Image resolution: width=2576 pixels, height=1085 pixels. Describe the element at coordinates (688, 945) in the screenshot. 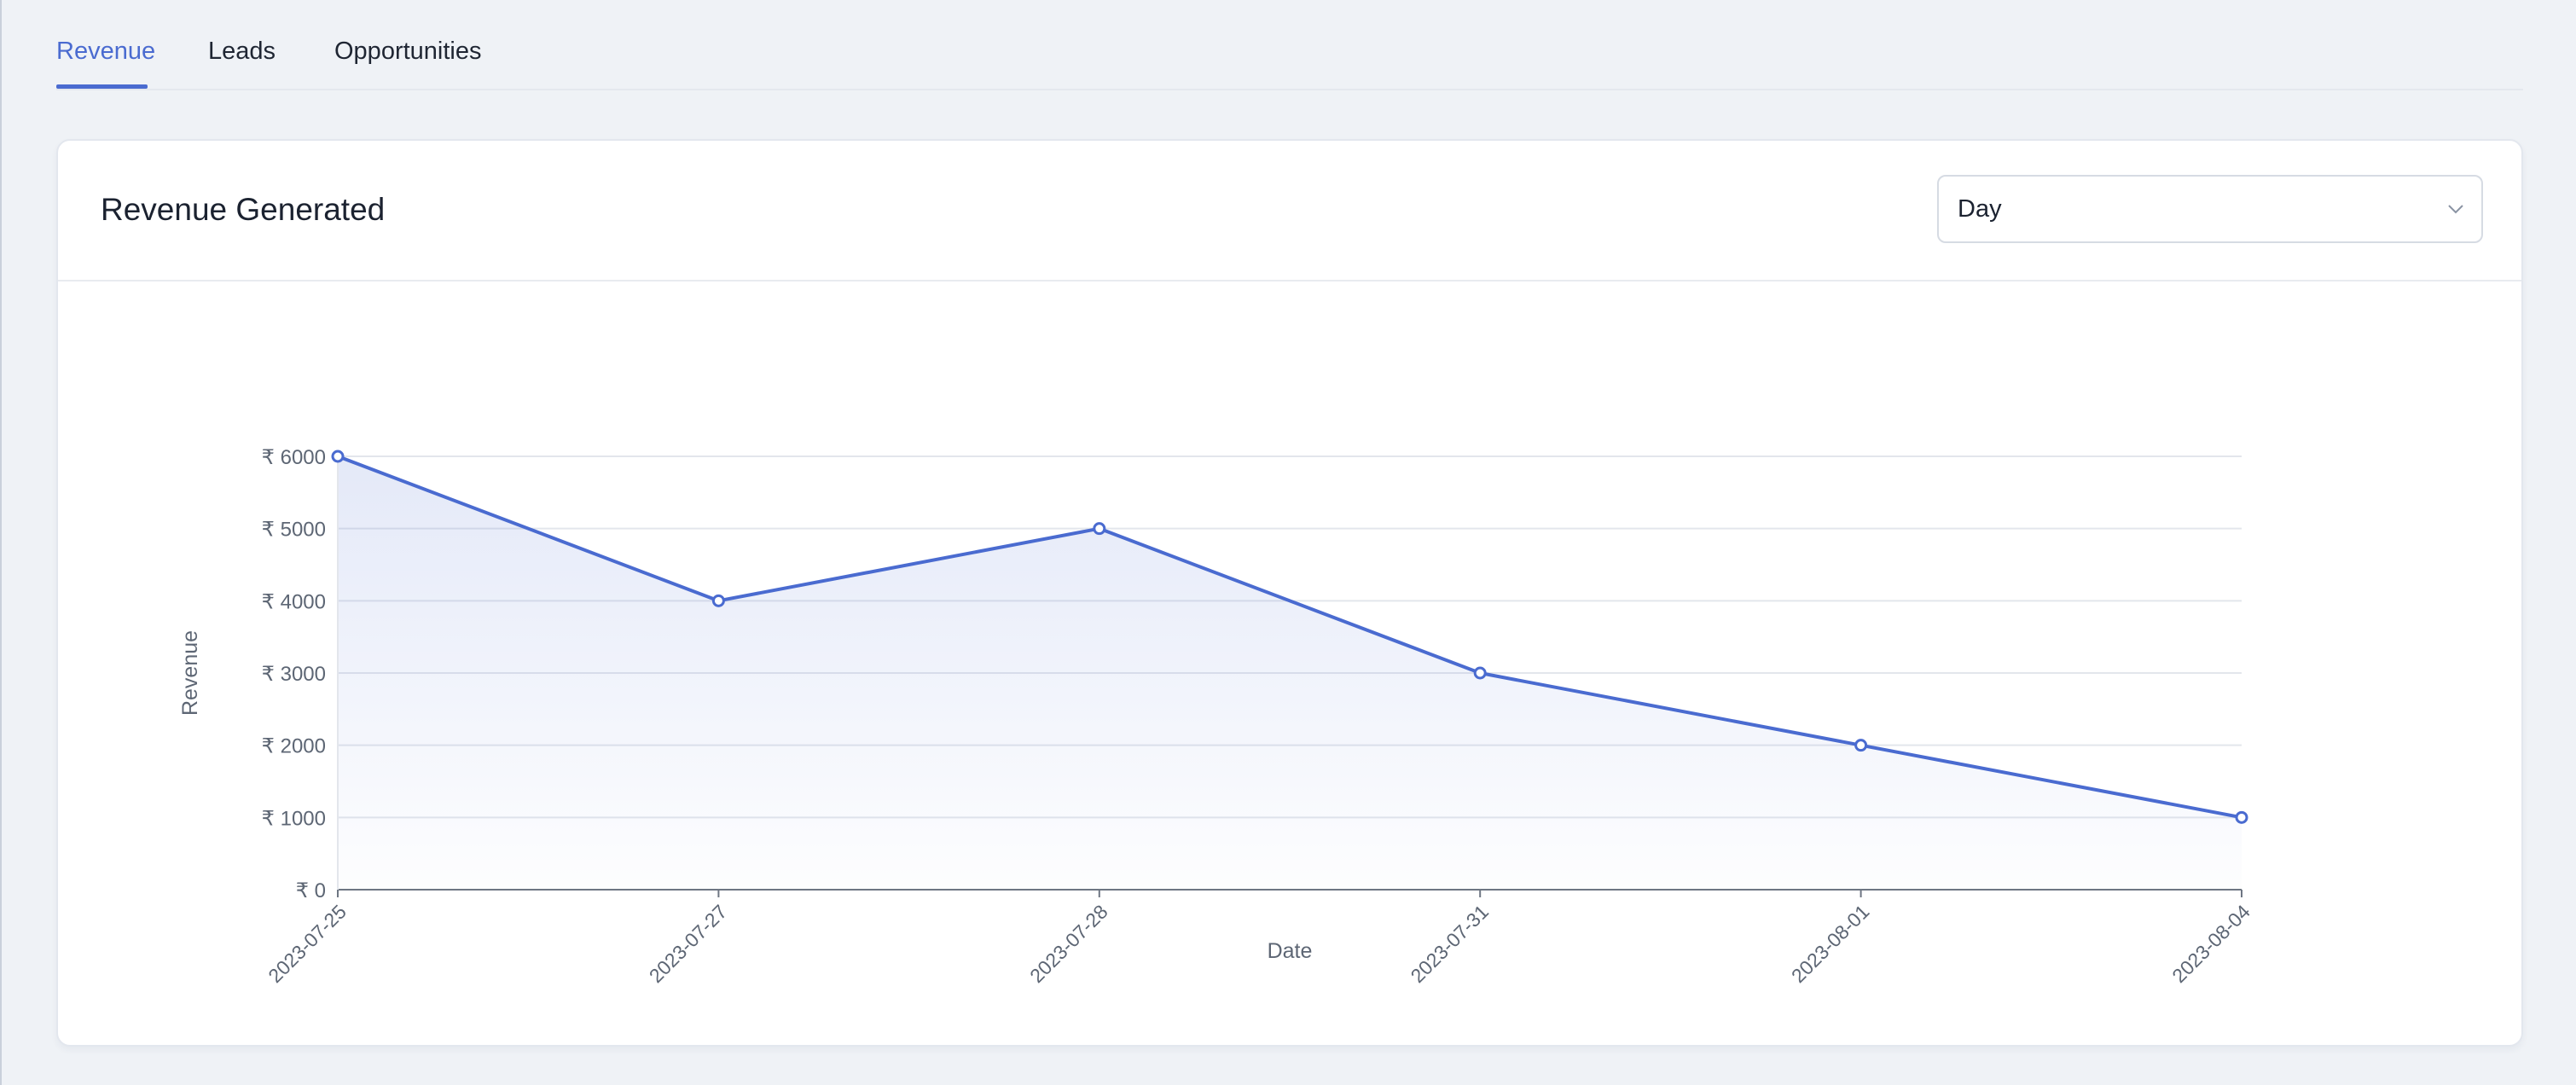

I see `x-tick-label: 2023-07-27` at that location.